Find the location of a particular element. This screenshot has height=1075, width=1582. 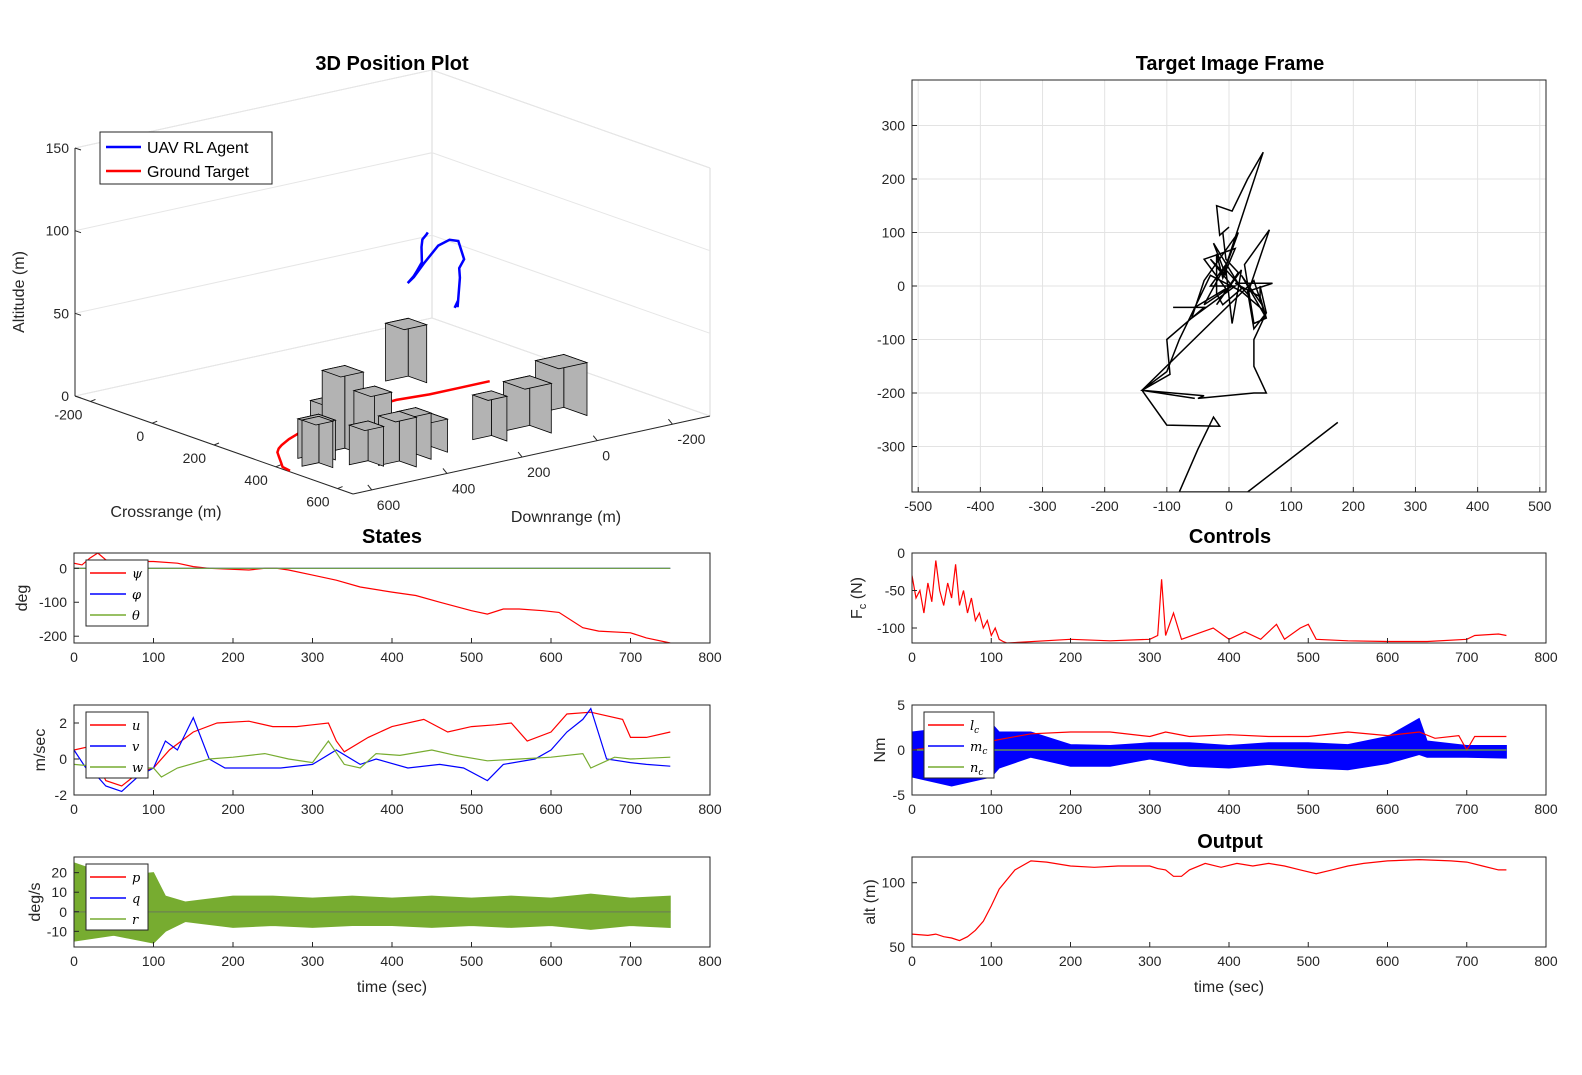

alt-marks is located at coordinates (1209, 900).